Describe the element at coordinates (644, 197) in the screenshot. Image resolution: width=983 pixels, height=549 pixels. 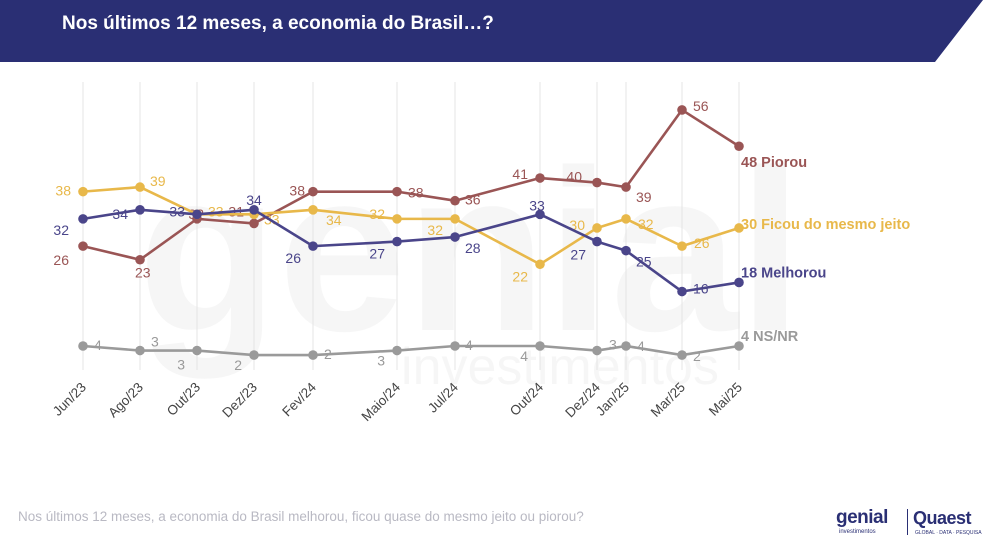
I see `data-label-piorou: 39` at that location.